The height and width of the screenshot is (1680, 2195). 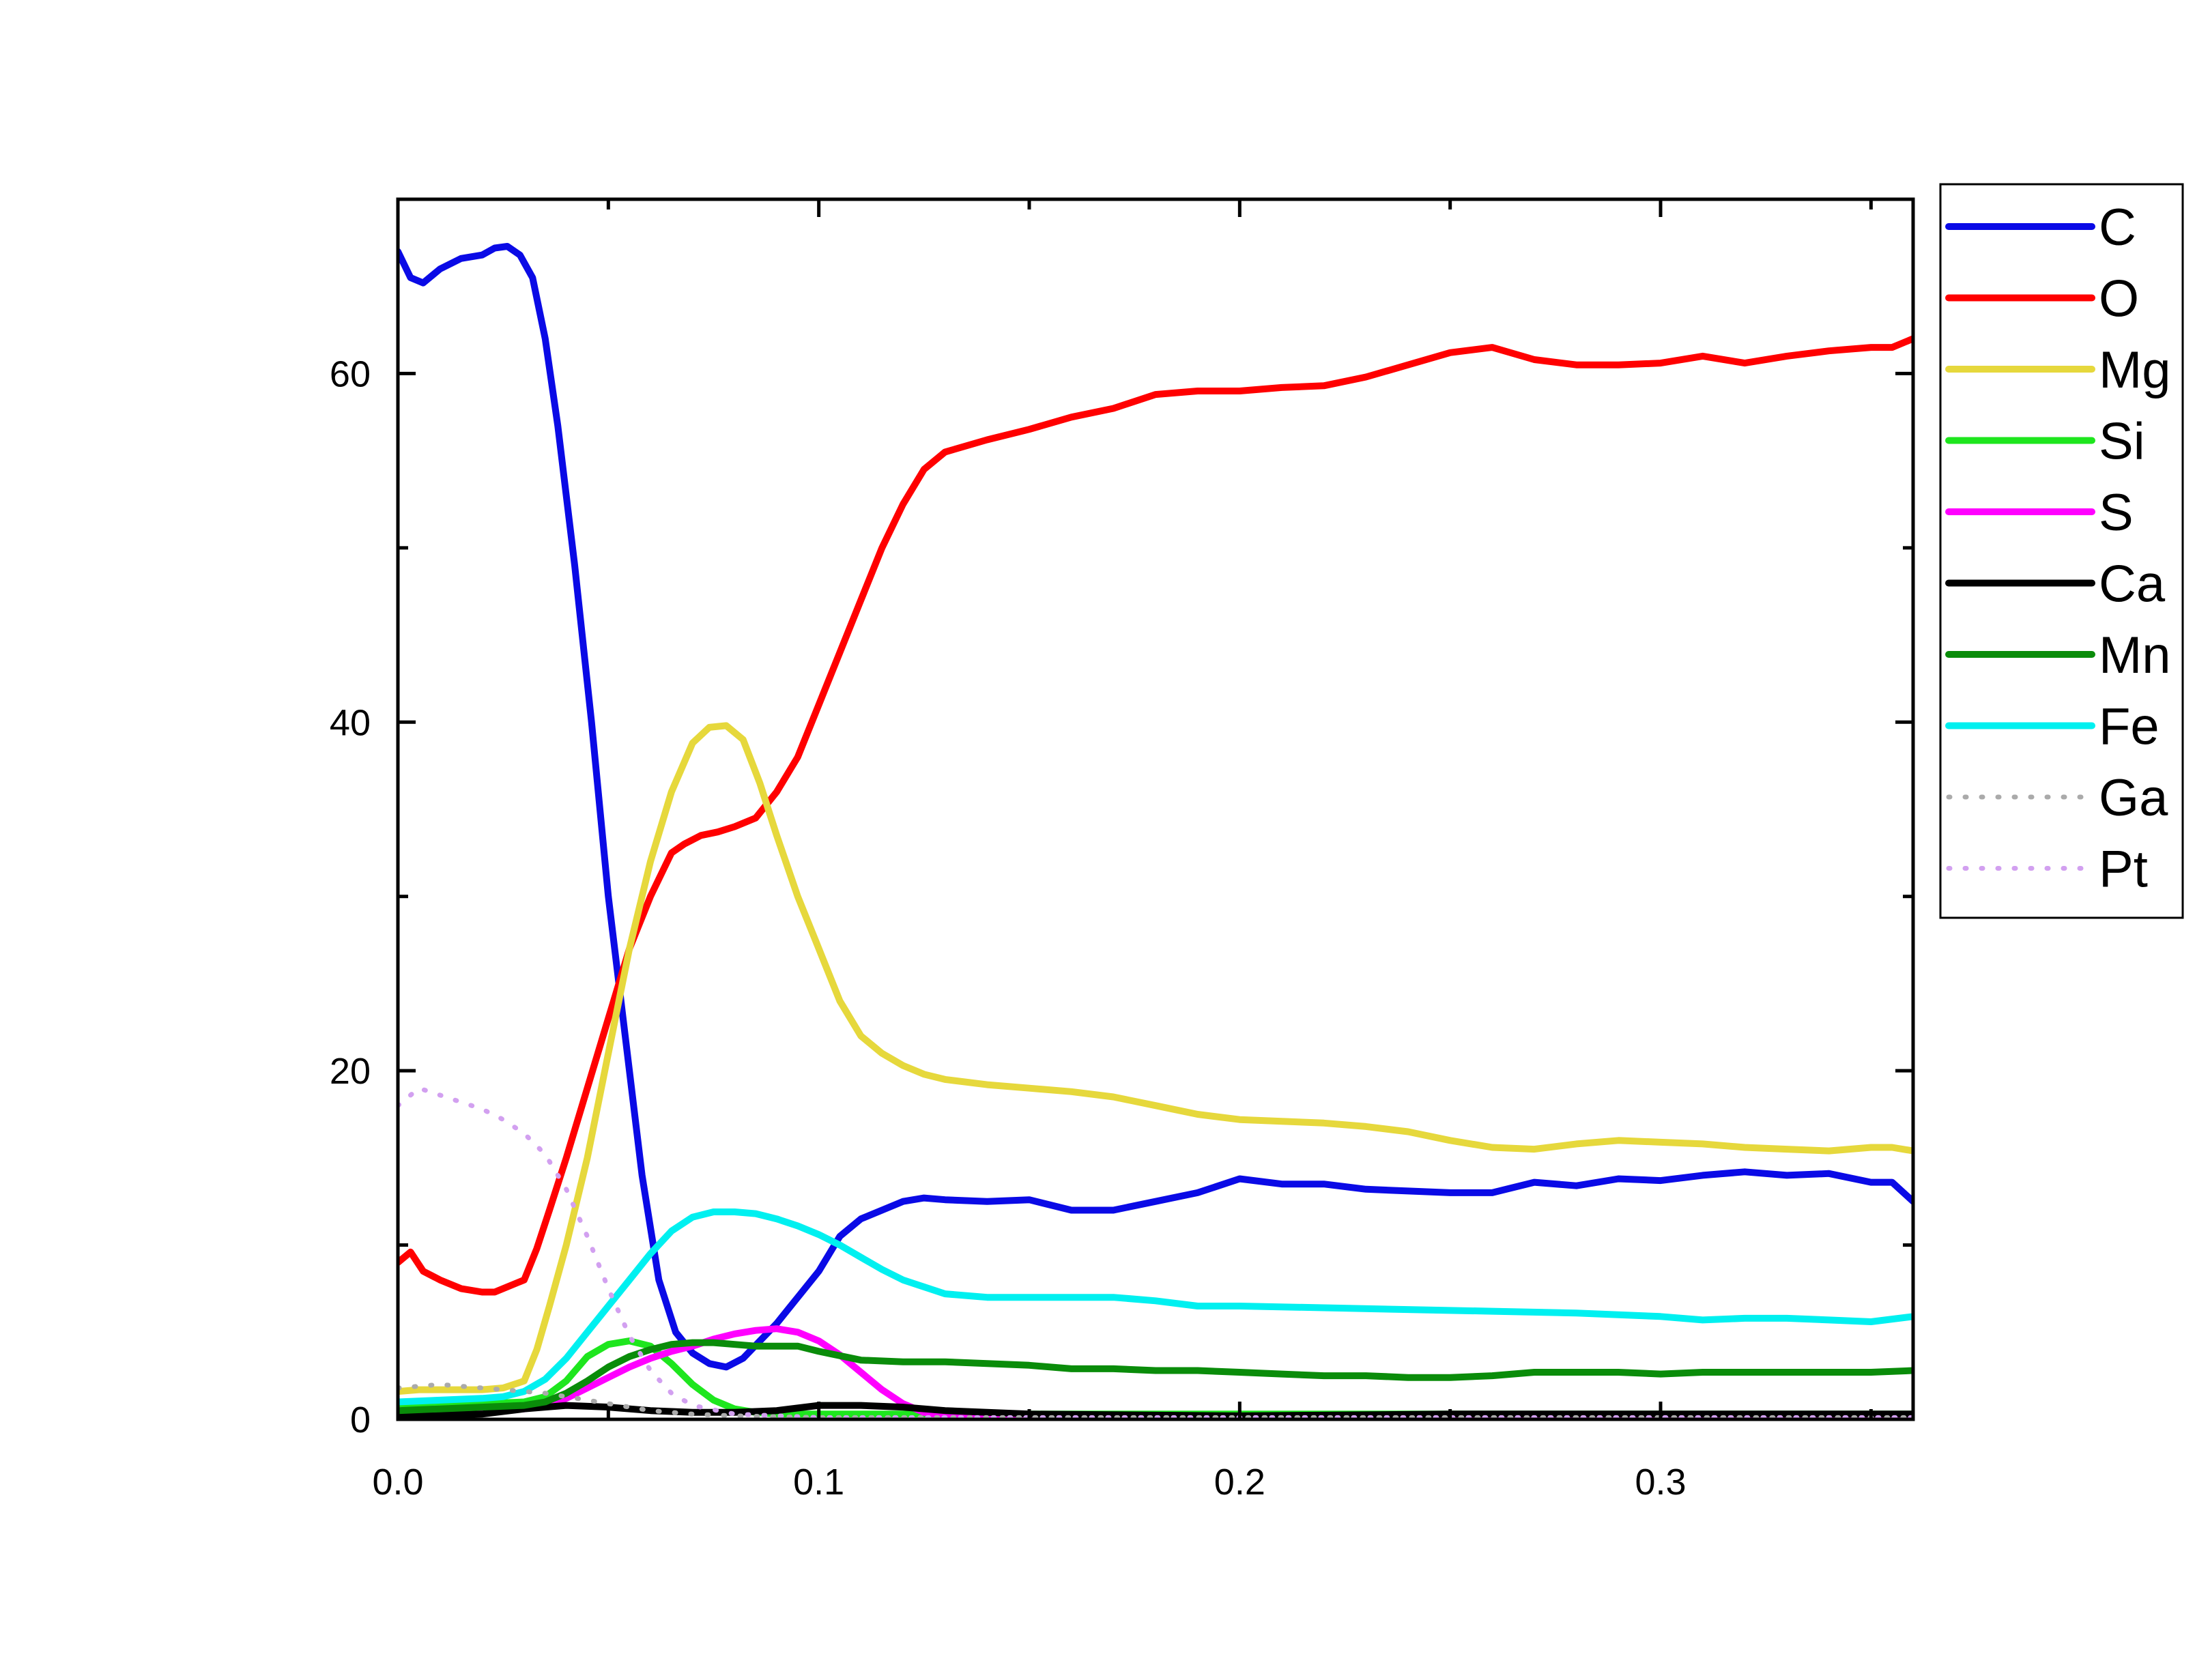 What do you see at coordinates (351, 1071) in the screenshot?
I see `y-tick-label: 20` at bounding box center [351, 1071].